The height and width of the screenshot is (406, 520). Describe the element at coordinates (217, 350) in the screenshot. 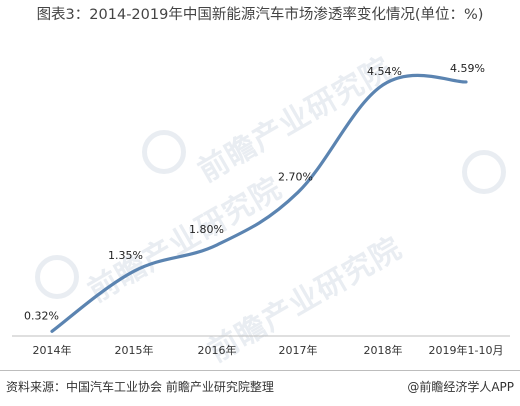

I see `x-tick-label: 2016年` at that location.